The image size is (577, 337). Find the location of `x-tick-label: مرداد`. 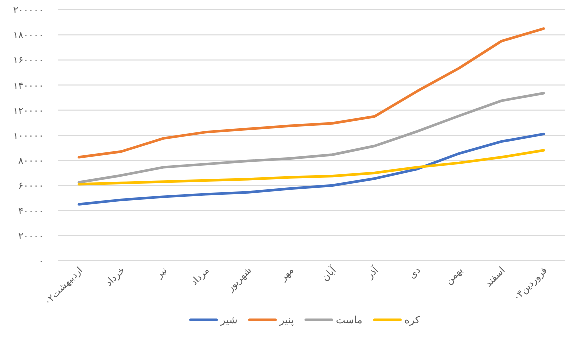

x-tick-label: مرداد is located at coordinates (200, 276).